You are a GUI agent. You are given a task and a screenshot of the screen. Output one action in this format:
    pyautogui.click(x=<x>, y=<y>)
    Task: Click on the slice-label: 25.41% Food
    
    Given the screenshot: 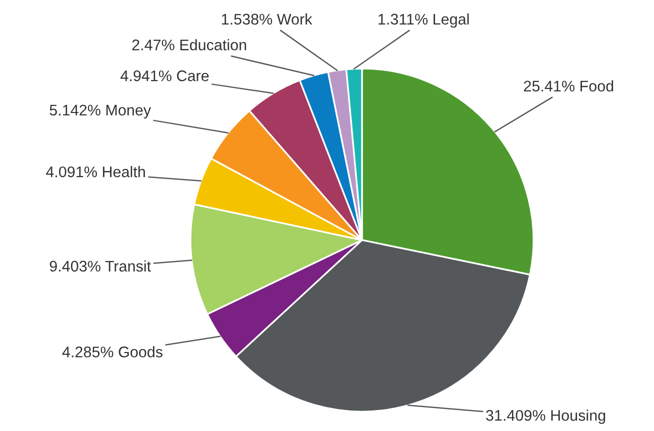 What is the action you would take?
    pyautogui.click(x=569, y=86)
    